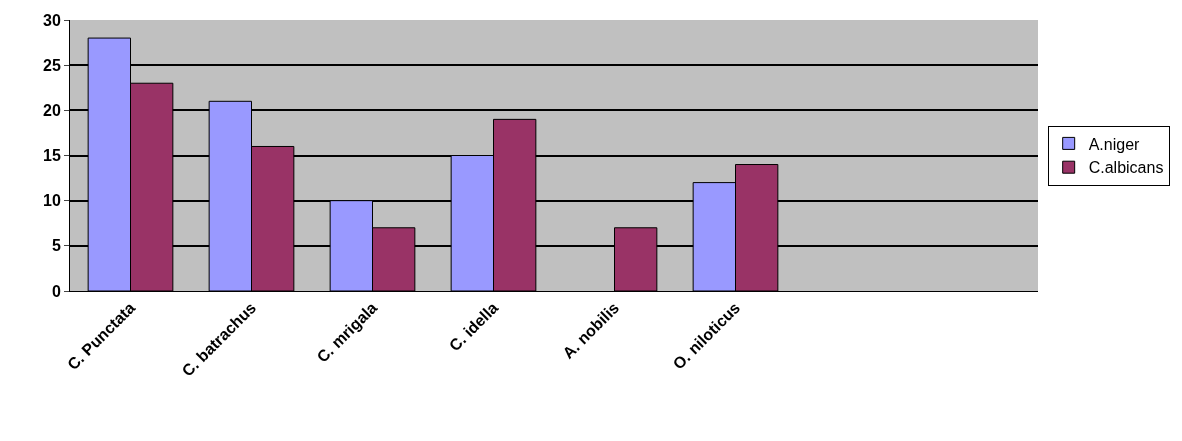 This screenshot has height=441, width=1182. I want to click on y-tick-label: 20, so click(52, 110).